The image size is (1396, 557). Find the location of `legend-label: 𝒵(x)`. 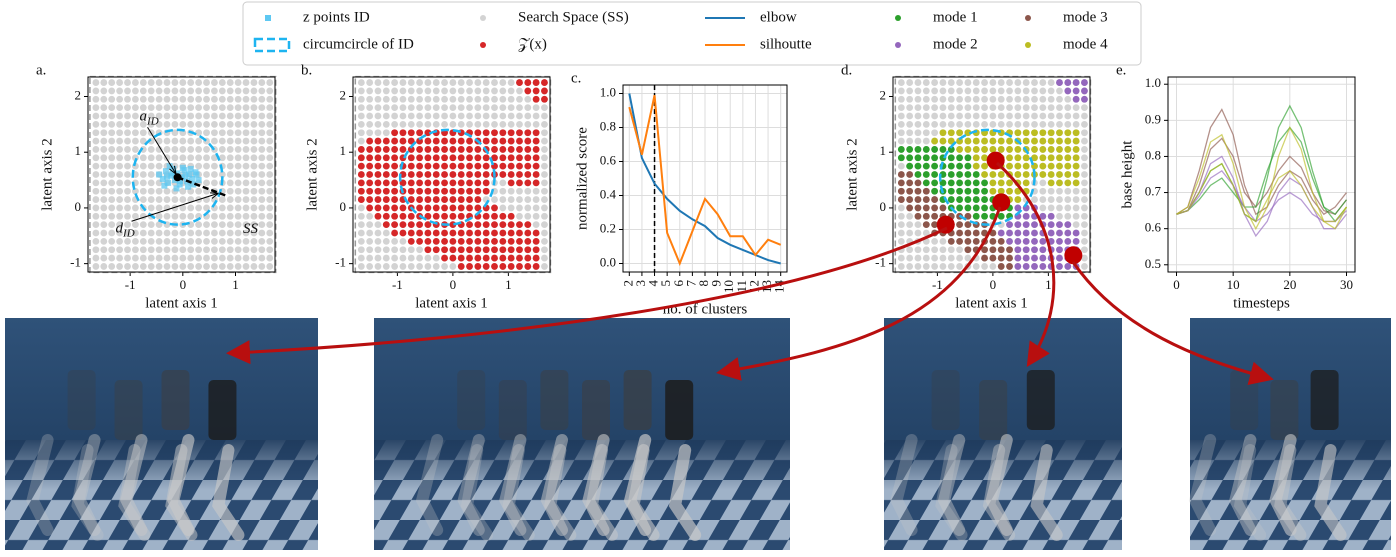

legend-label: 𝒵(x) is located at coordinates (532, 44).